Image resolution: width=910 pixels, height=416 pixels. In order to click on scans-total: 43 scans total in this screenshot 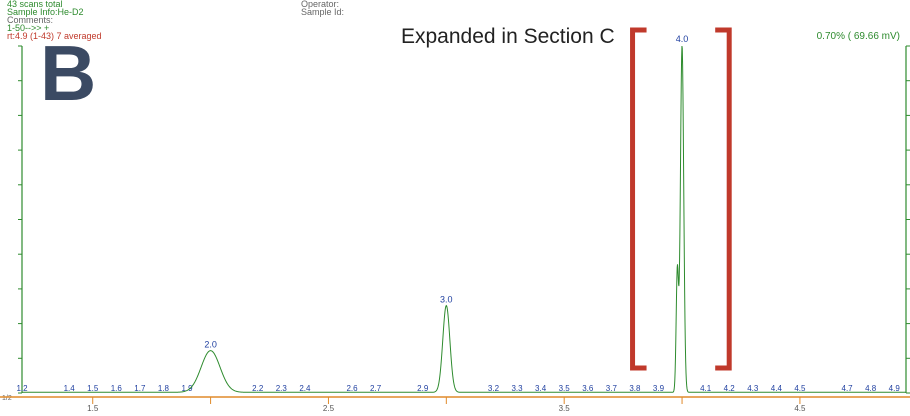, I will do `click(35, 4)`.